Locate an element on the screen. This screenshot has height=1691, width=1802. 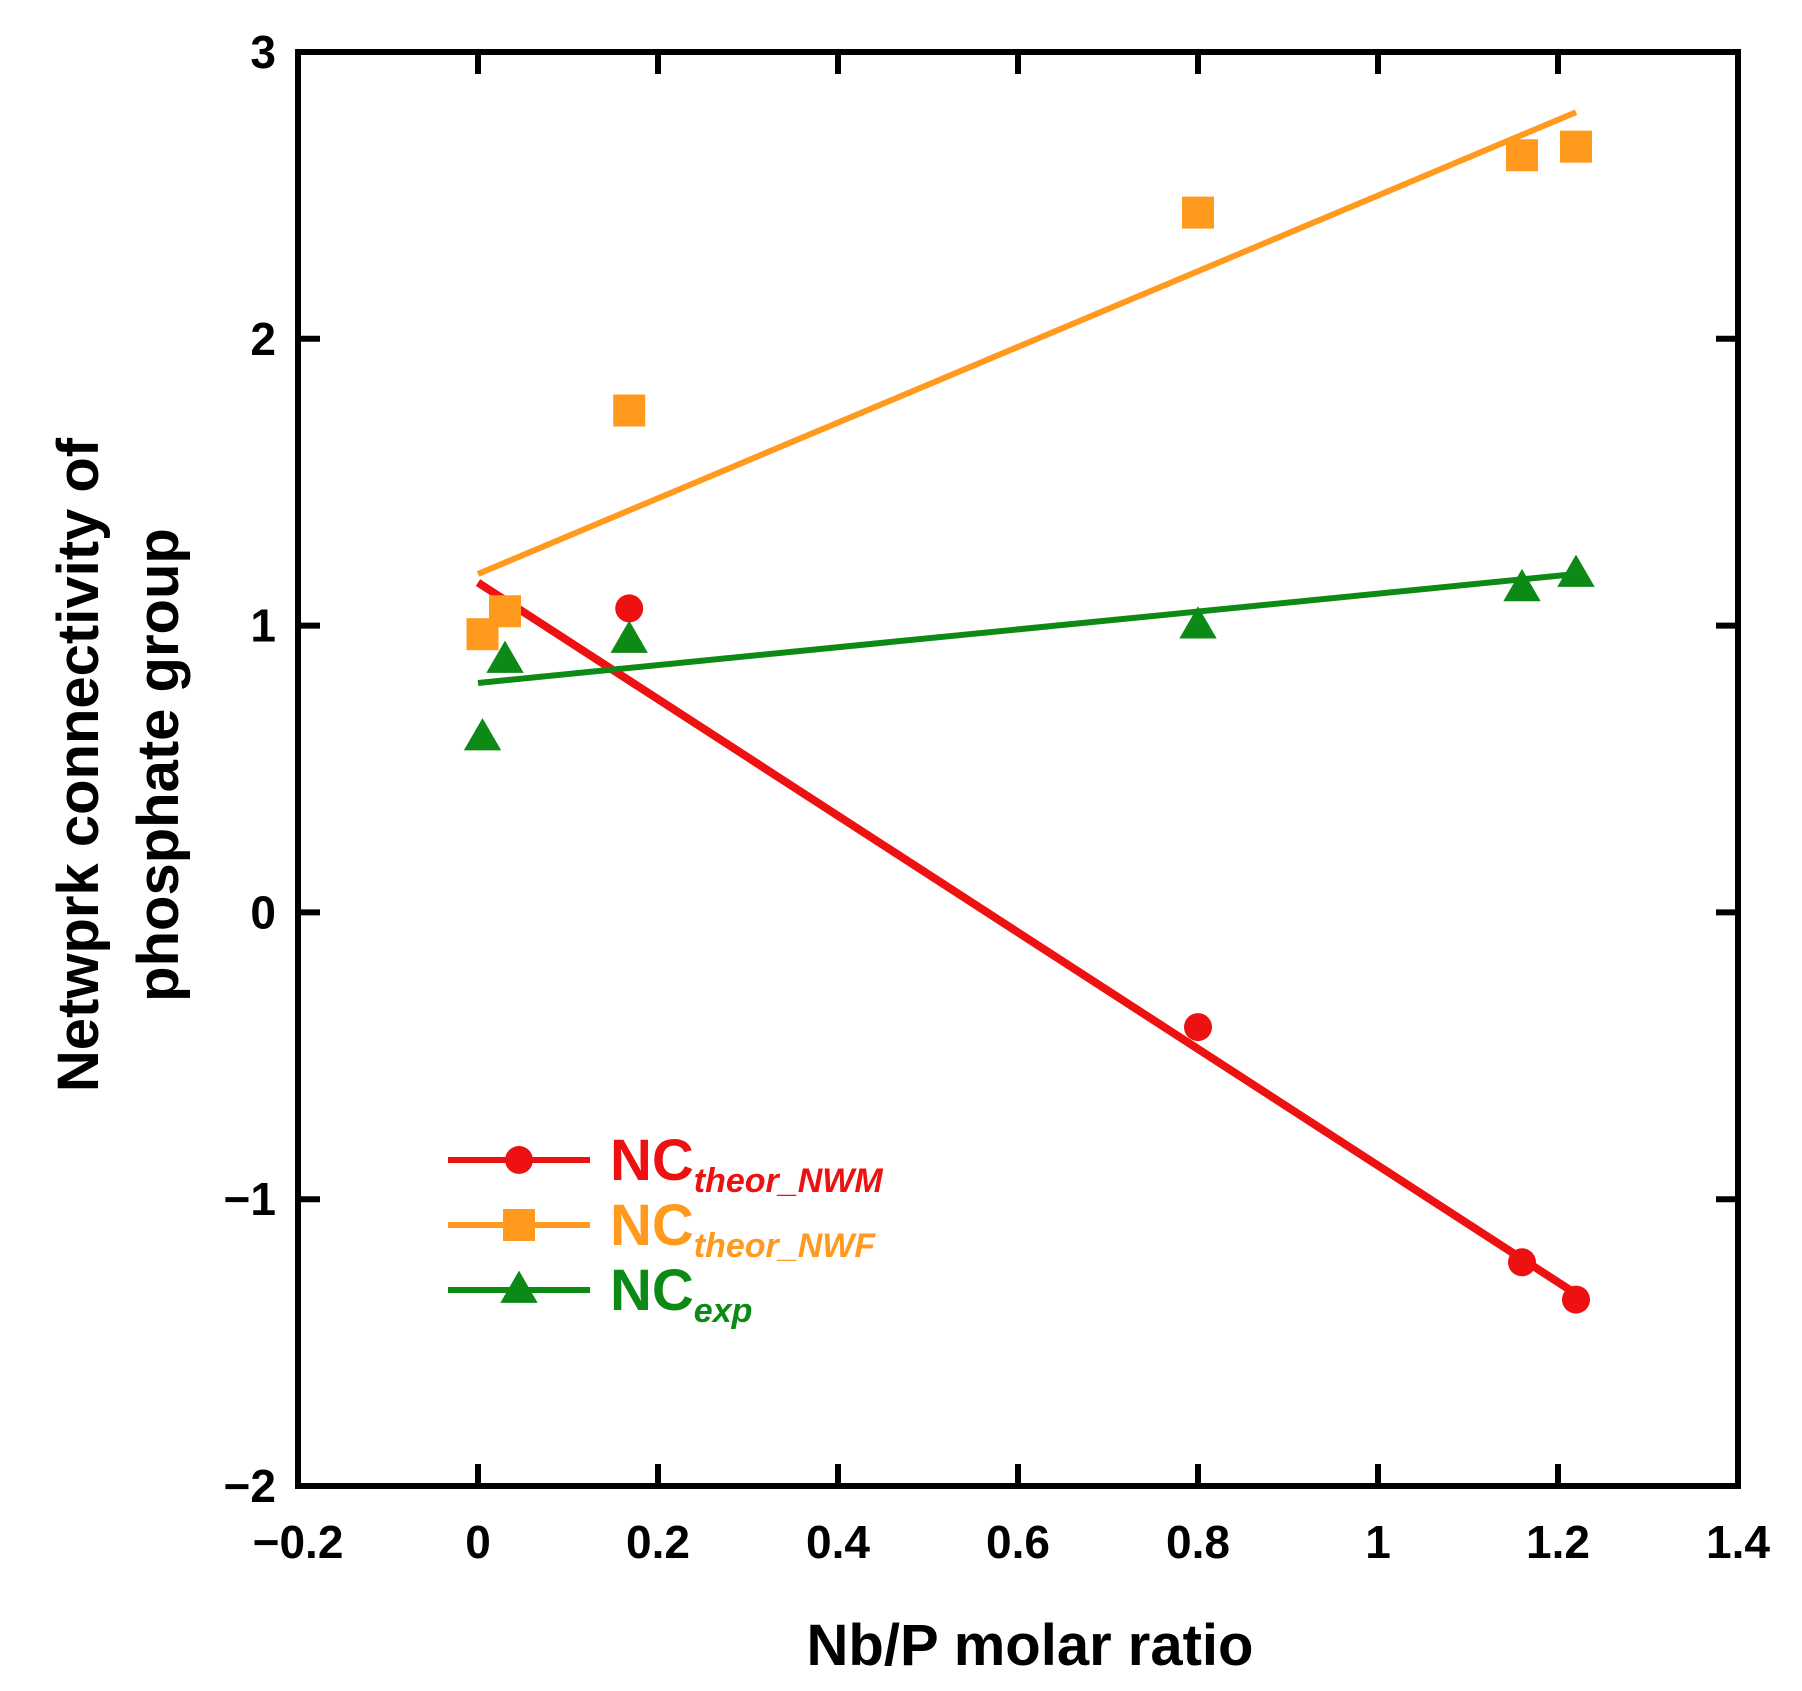
y-tick-label: 2 is located at coordinates (263, 339).